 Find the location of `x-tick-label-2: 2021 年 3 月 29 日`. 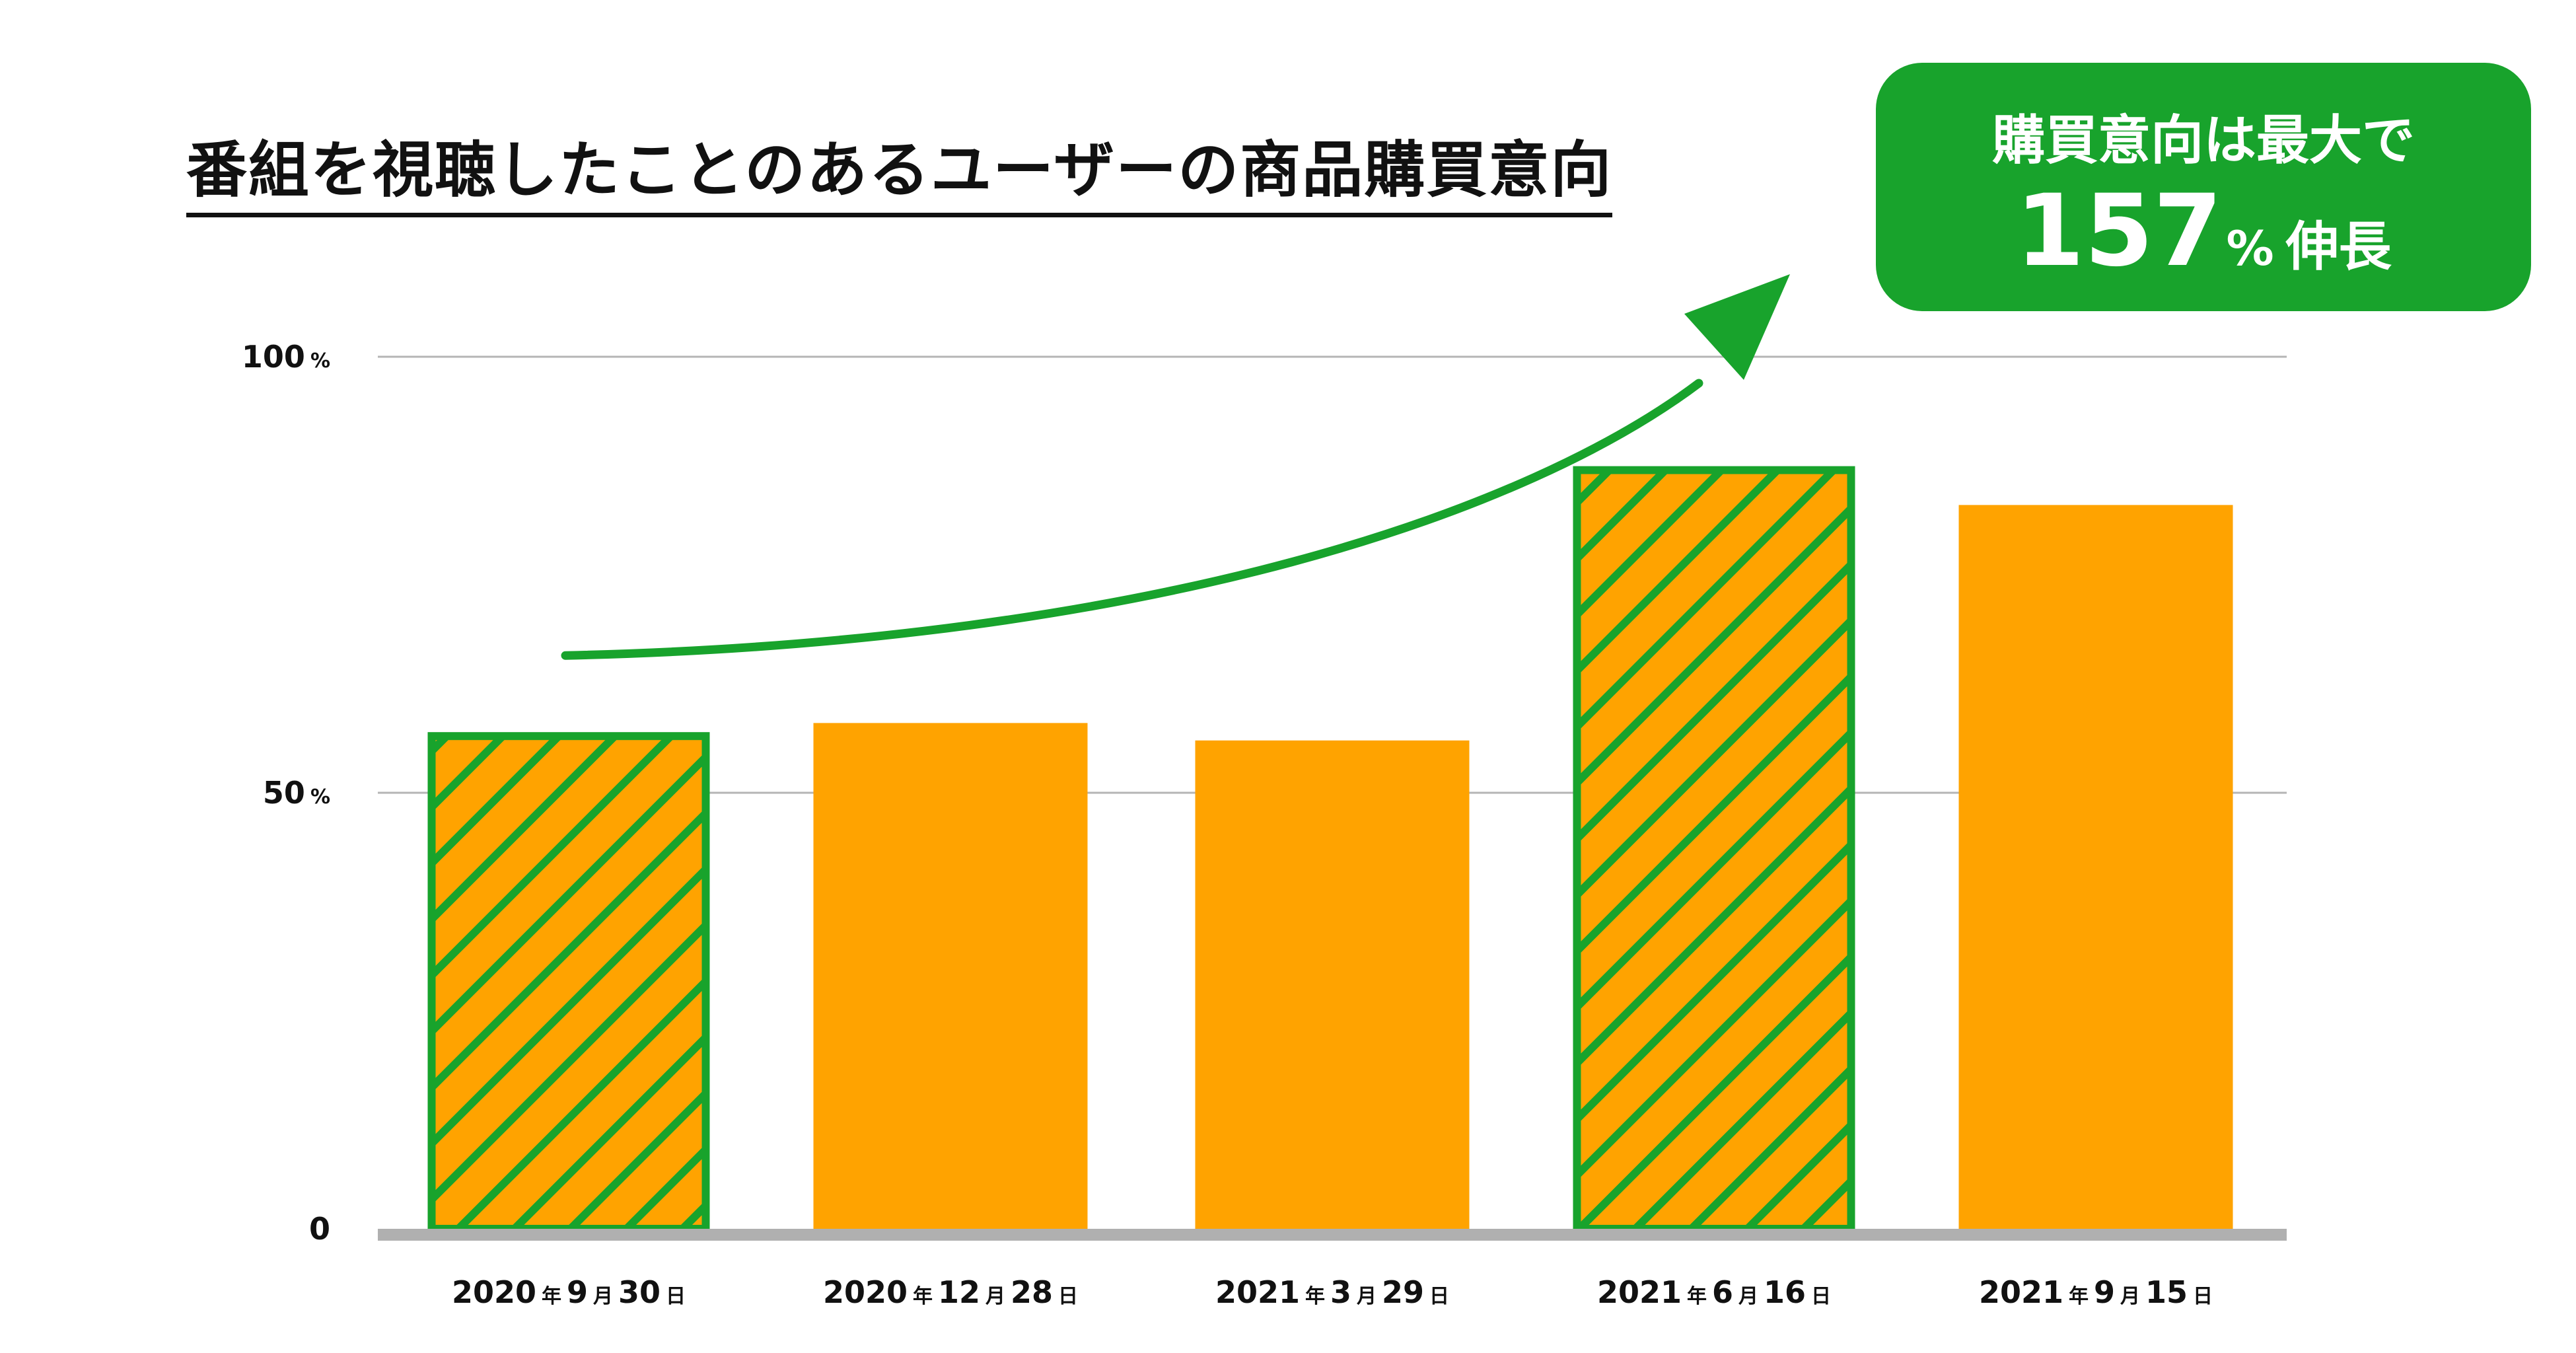

x-tick-label-2: 2021 年 3 月 29 日 is located at coordinates (1332, 1292).